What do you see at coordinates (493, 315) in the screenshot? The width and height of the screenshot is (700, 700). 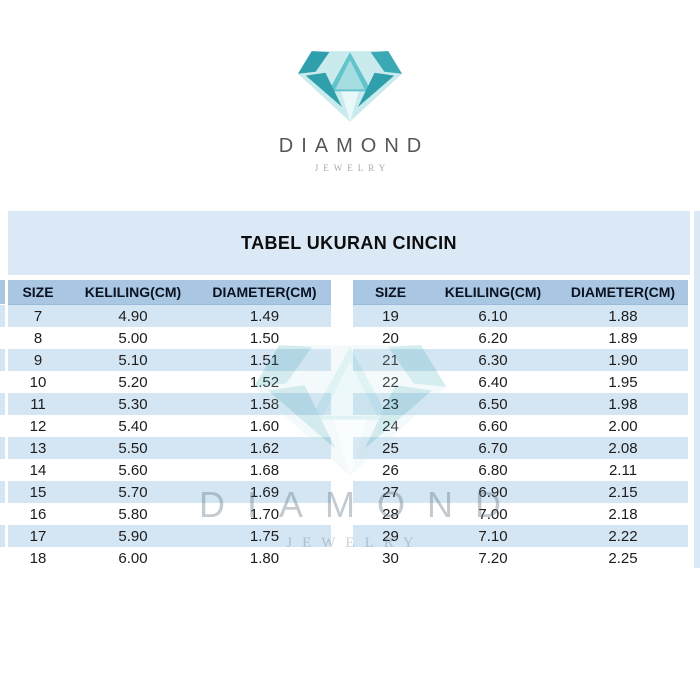 I see `keliling-cell: 6.10` at bounding box center [493, 315].